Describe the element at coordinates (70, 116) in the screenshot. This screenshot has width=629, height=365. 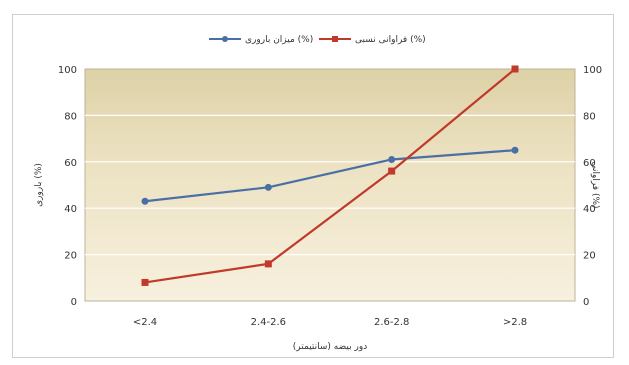
I see `left-tick-label: 80` at that location.